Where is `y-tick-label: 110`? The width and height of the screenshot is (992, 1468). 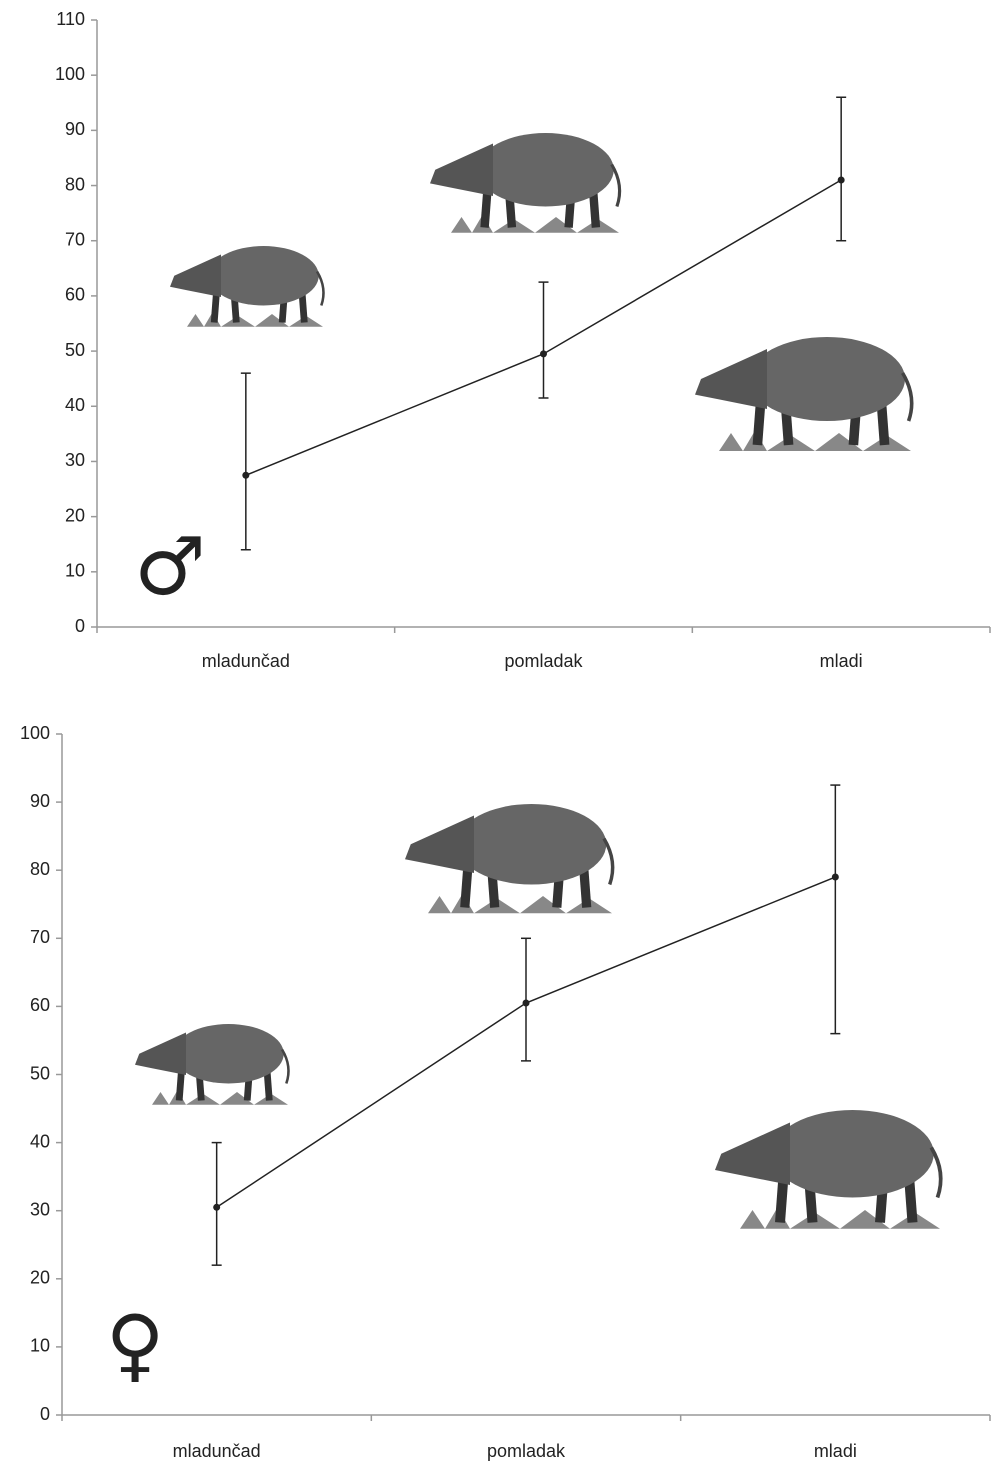
y-tick-label: 110 is located at coordinates (70, 19).